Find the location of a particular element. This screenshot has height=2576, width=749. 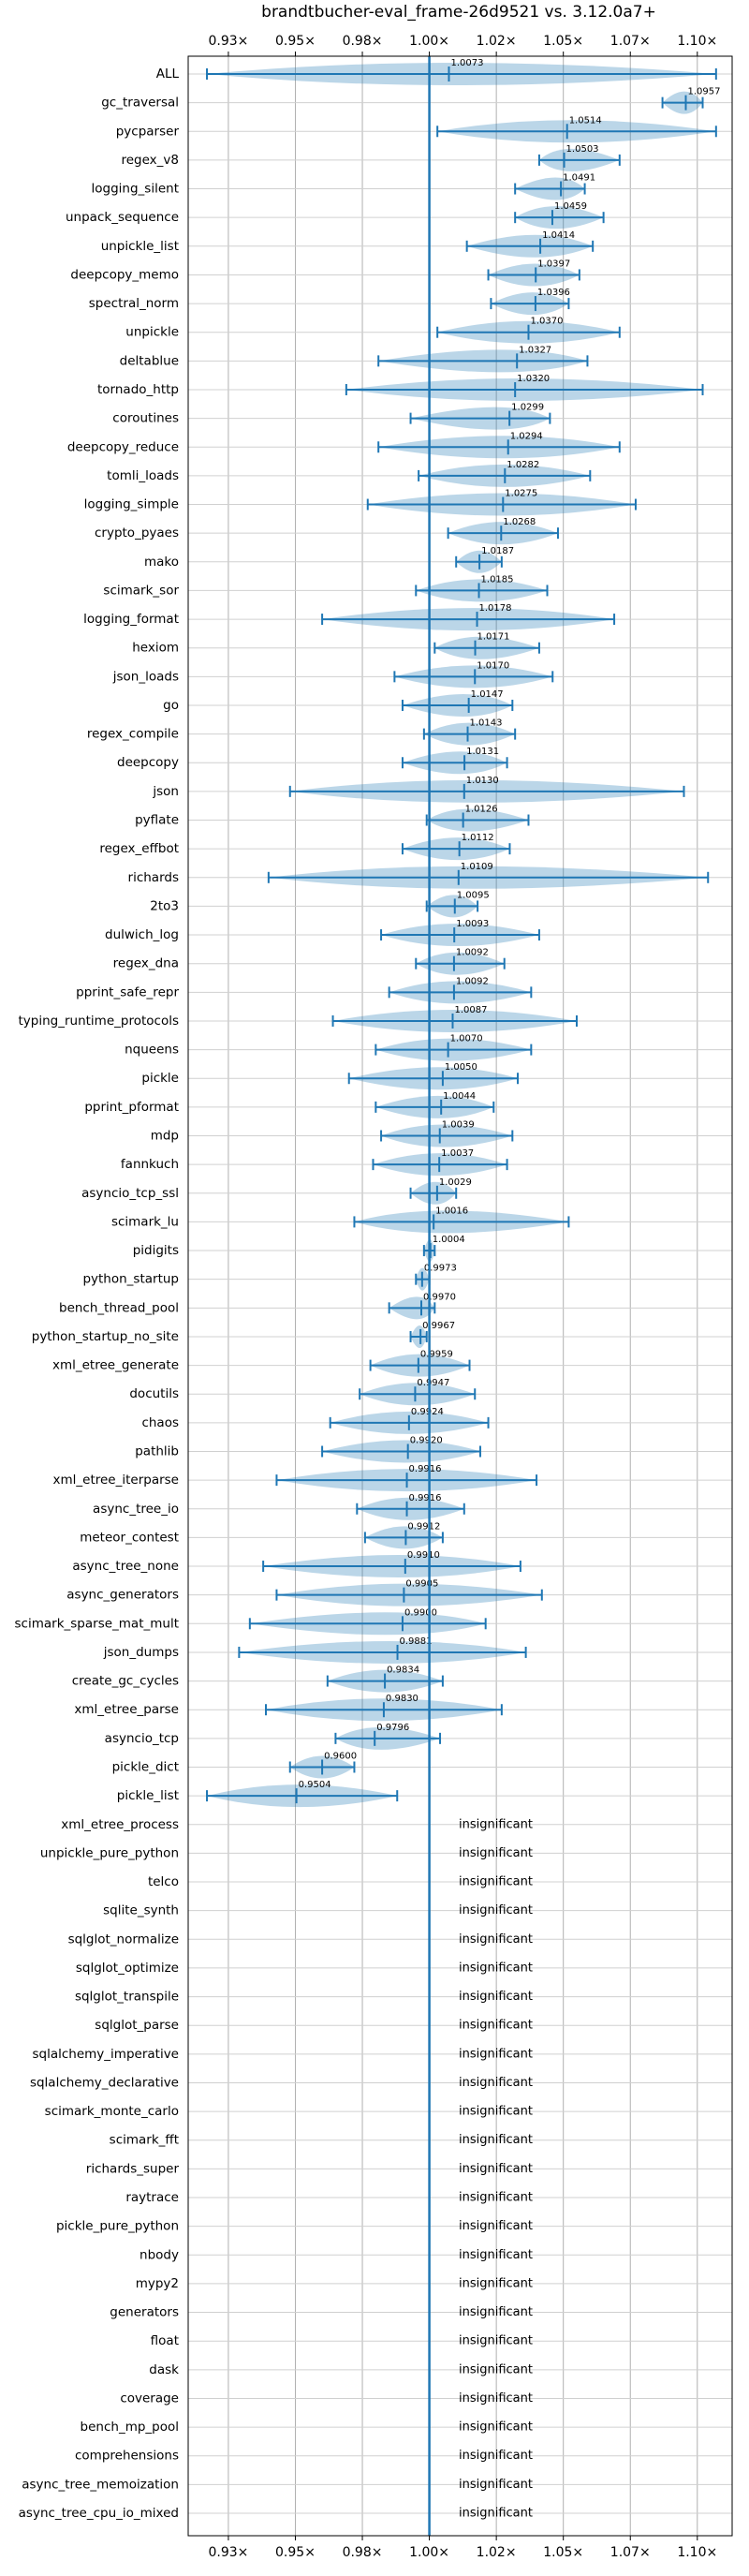

value-label: 1.0327 is located at coordinates (535, 350).